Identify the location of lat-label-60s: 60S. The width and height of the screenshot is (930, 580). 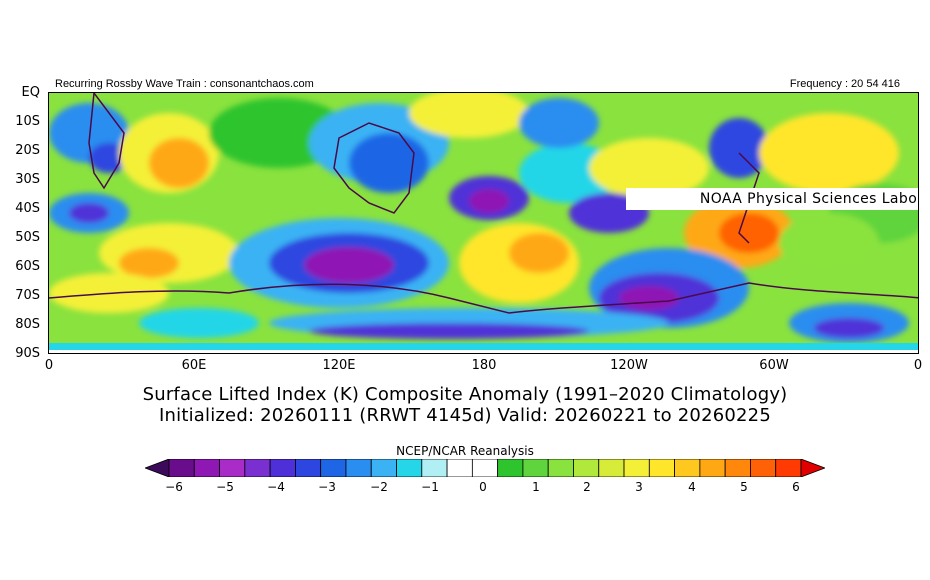
(27, 266).